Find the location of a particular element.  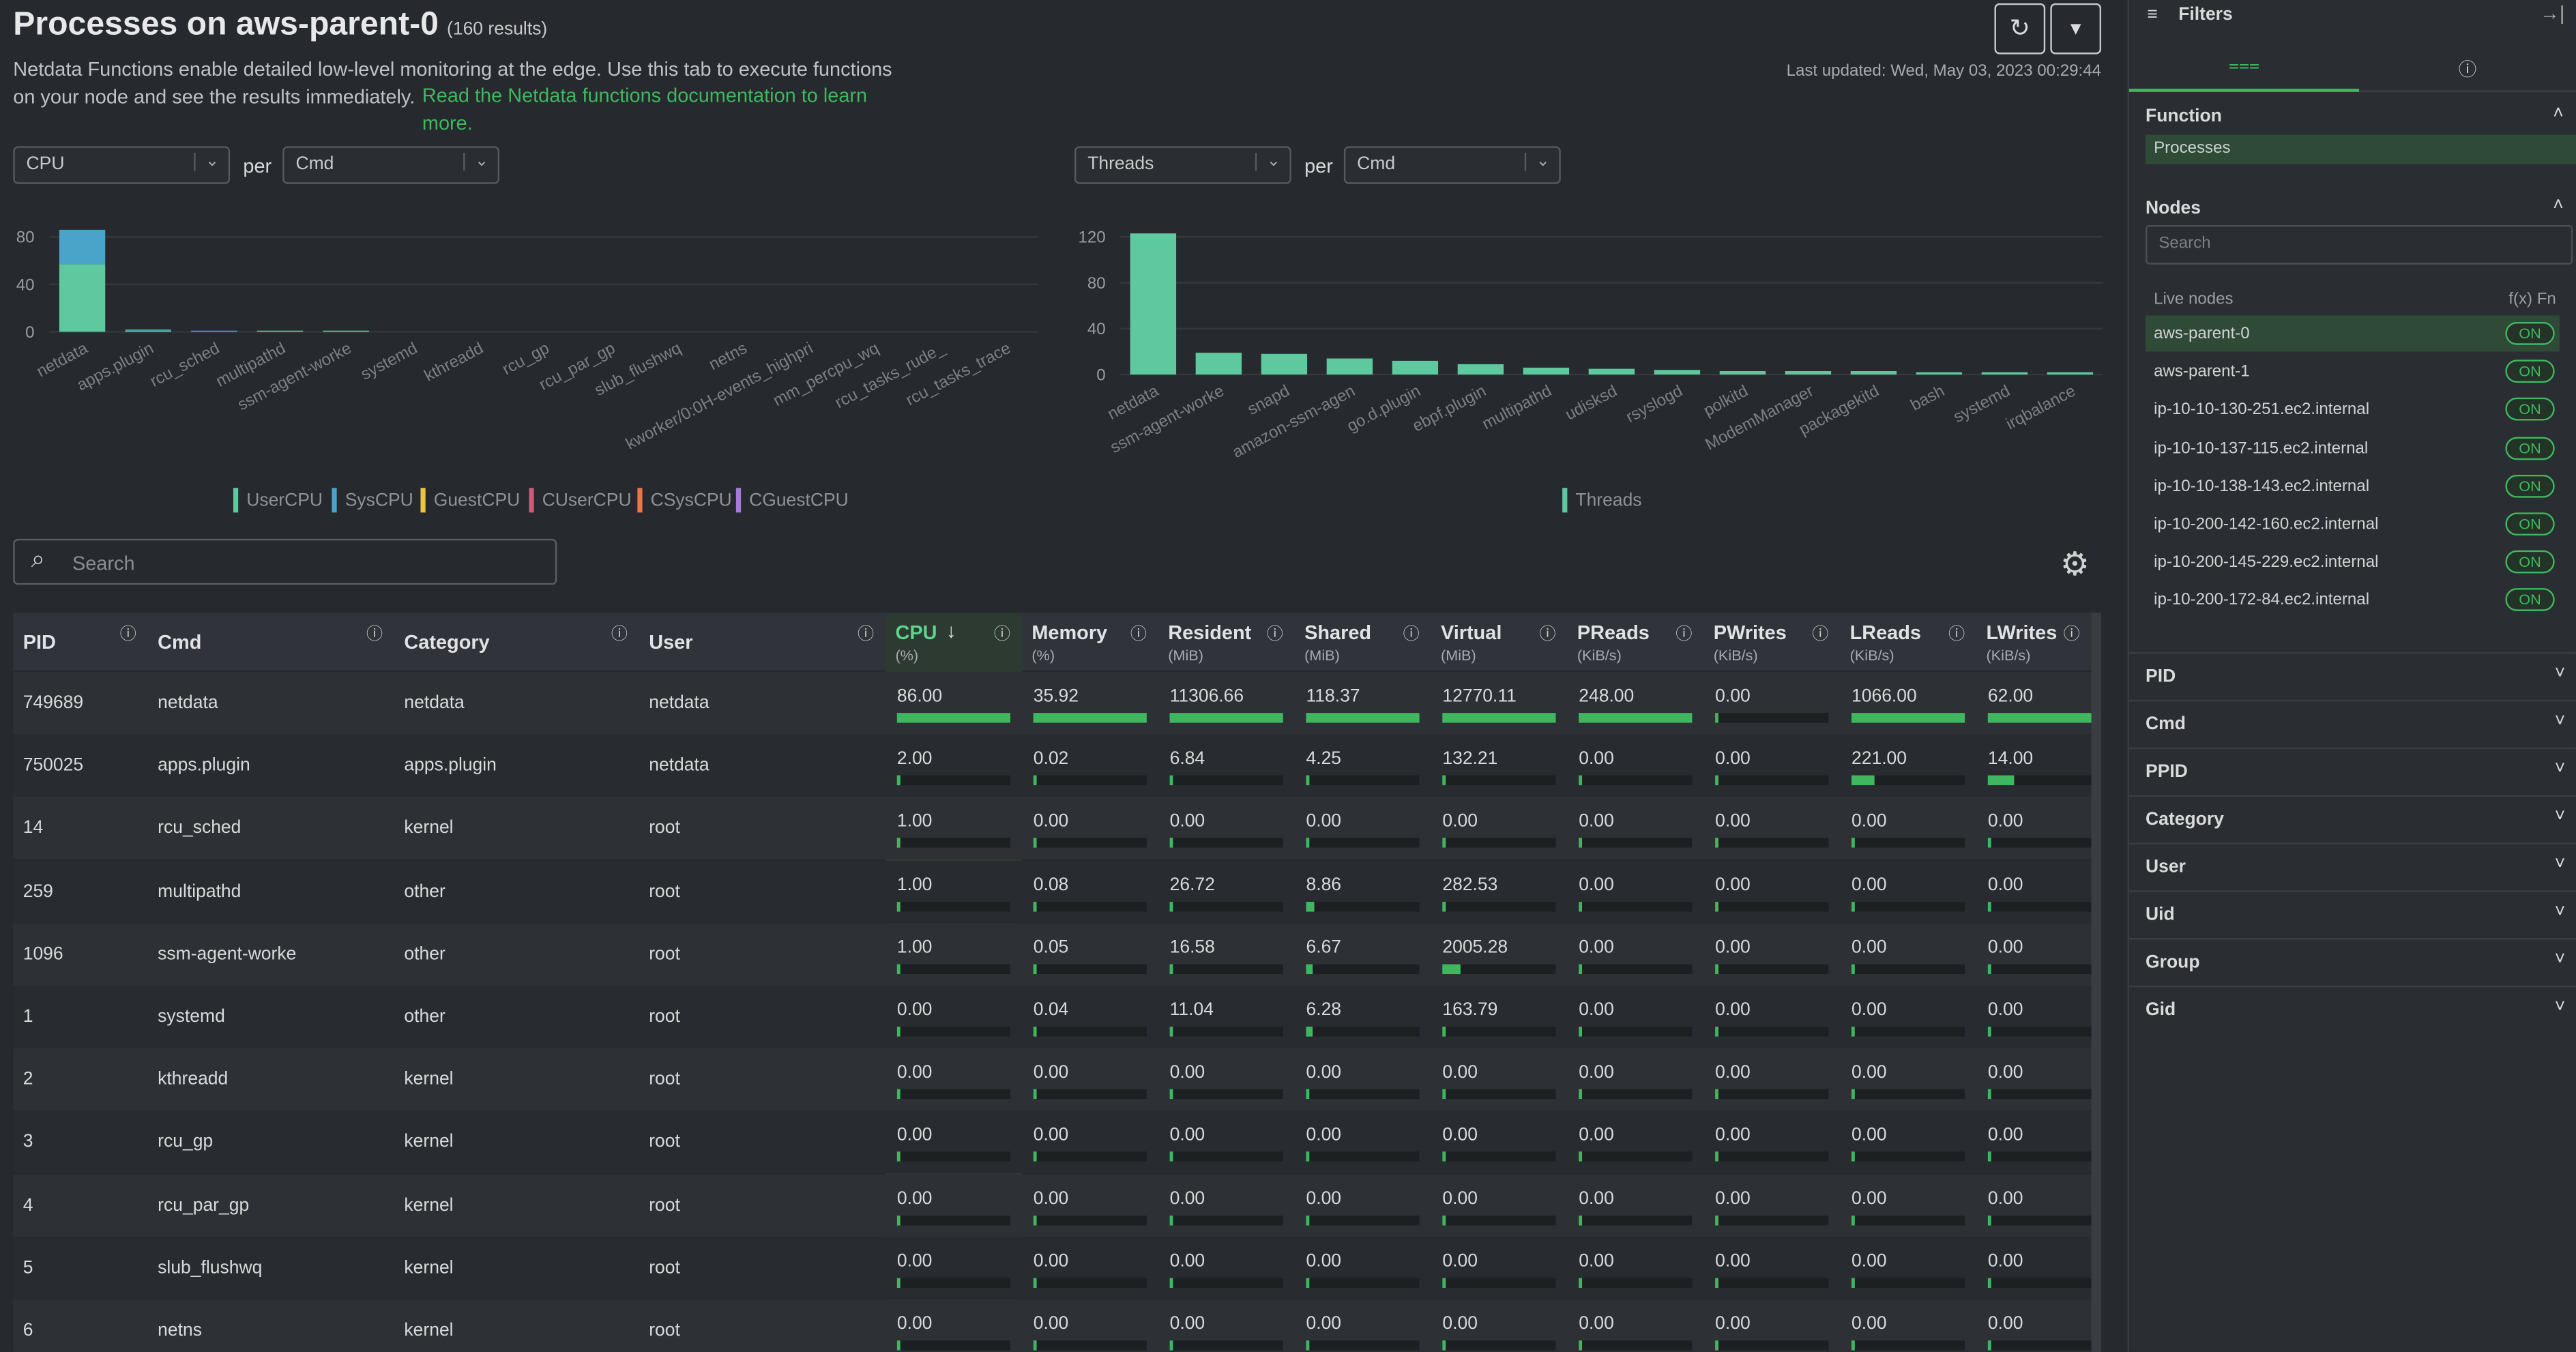

node-row is located at coordinates (2353, 334).